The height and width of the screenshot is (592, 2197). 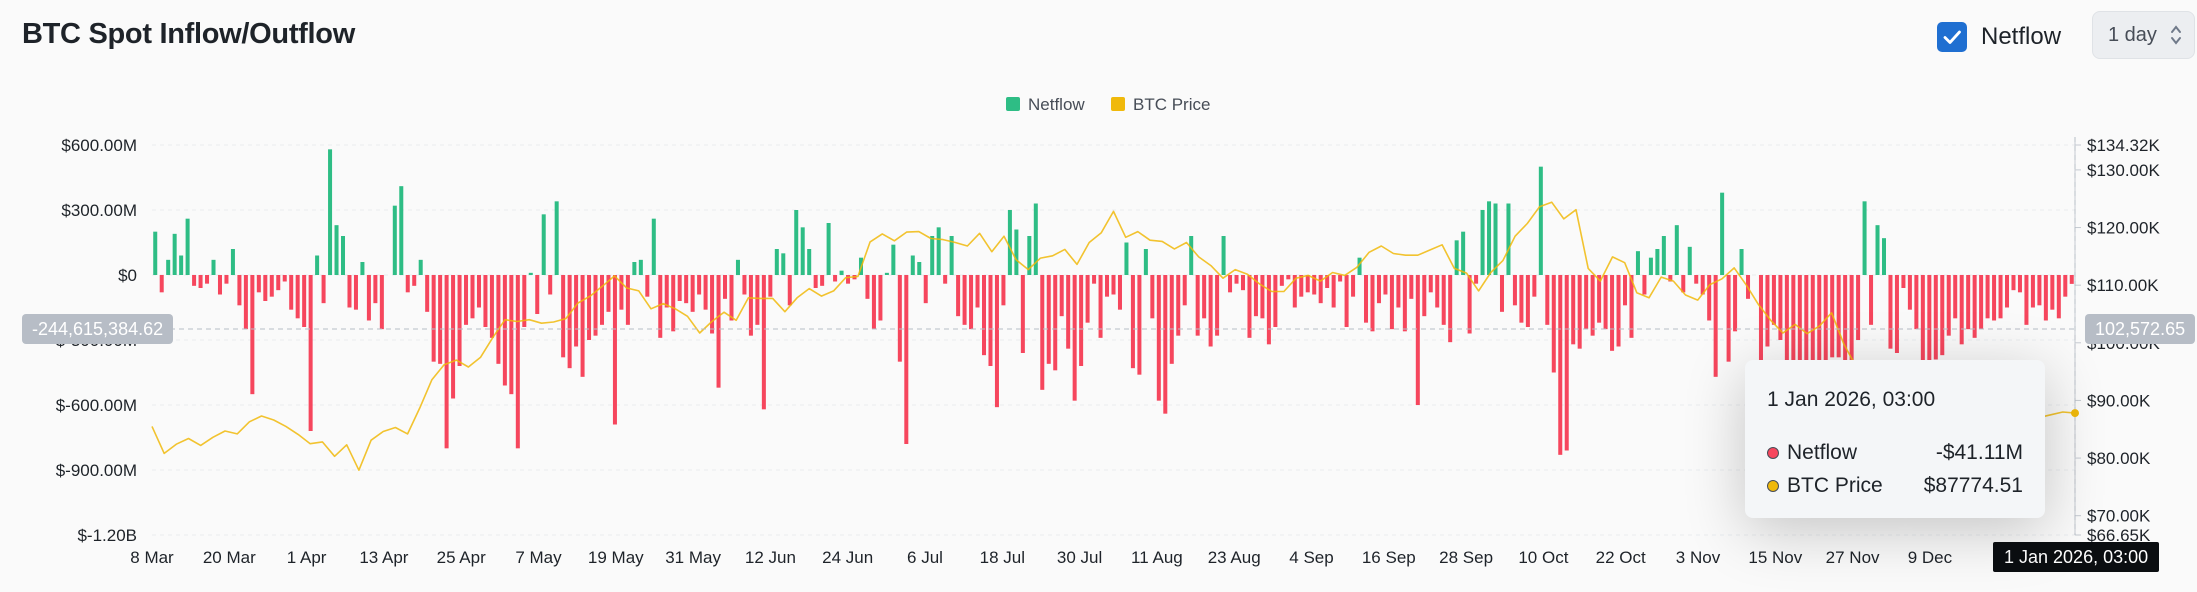 What do you see at coordinates (2119, 516) in the screenshot?
I see `y-right-tick-label: $70.00K` at bounding box center [2119, 516].